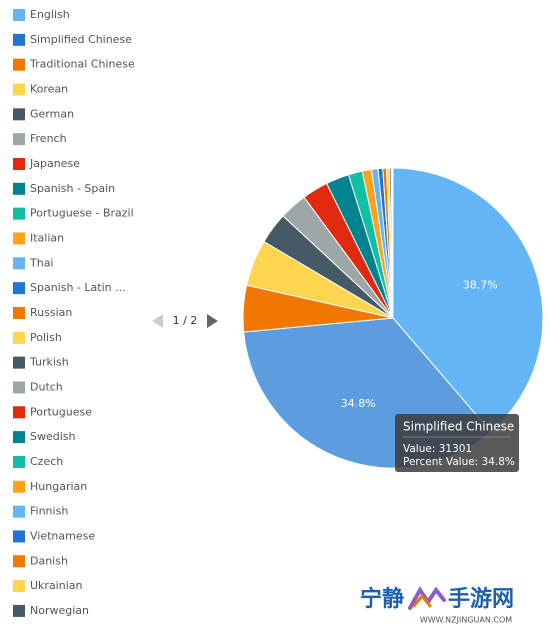  Describe the element at coordinates (72, 188) in the screenshot. I see `legend-label: Spanish - Spain` at that location.